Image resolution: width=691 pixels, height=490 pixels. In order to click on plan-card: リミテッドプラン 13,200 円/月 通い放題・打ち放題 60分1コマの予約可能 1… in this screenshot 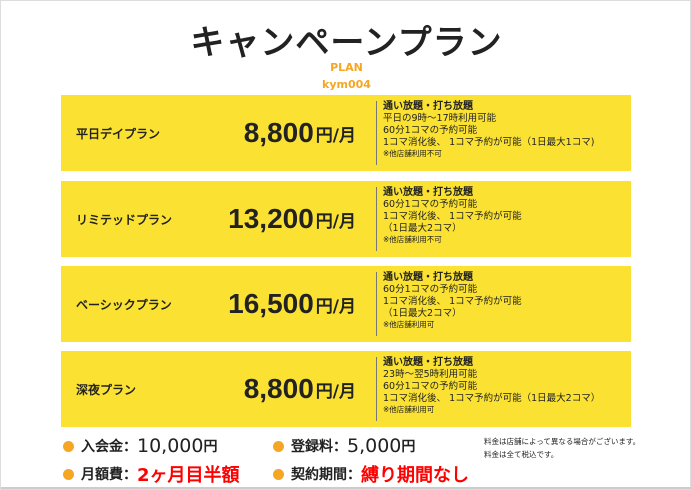, I will do `click(346, 219)`.